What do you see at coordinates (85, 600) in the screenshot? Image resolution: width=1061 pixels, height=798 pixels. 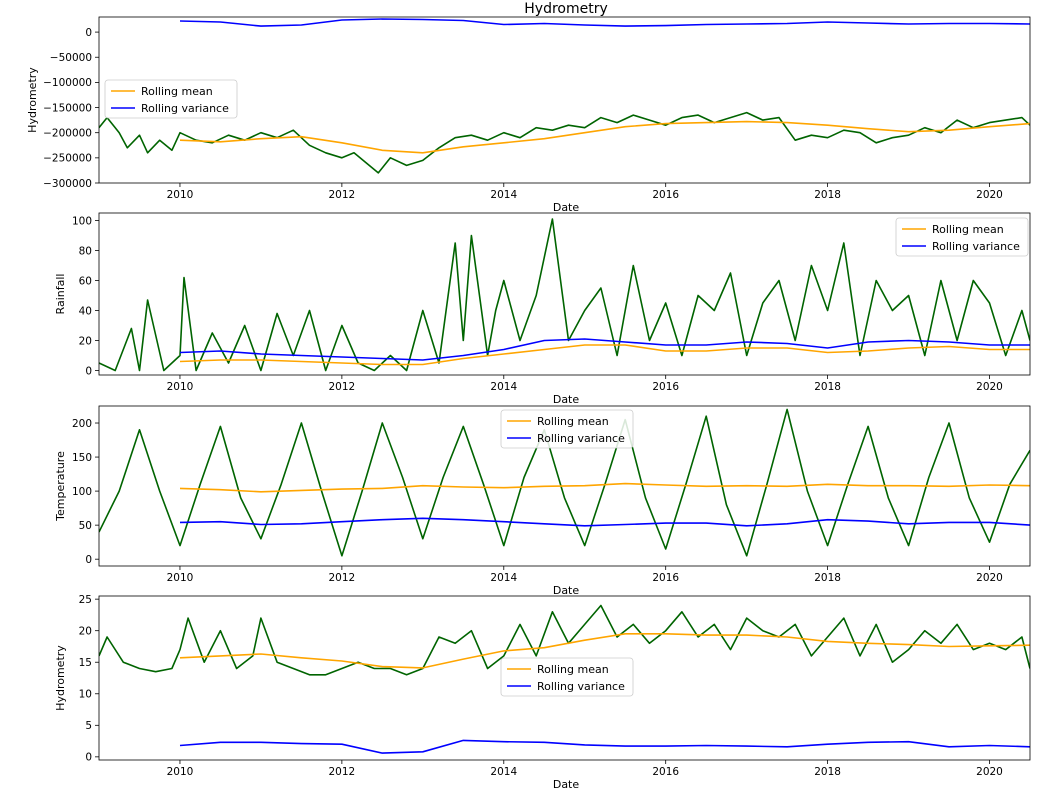 I see `y-tick-label: 25` at bounding box center [85, 600].